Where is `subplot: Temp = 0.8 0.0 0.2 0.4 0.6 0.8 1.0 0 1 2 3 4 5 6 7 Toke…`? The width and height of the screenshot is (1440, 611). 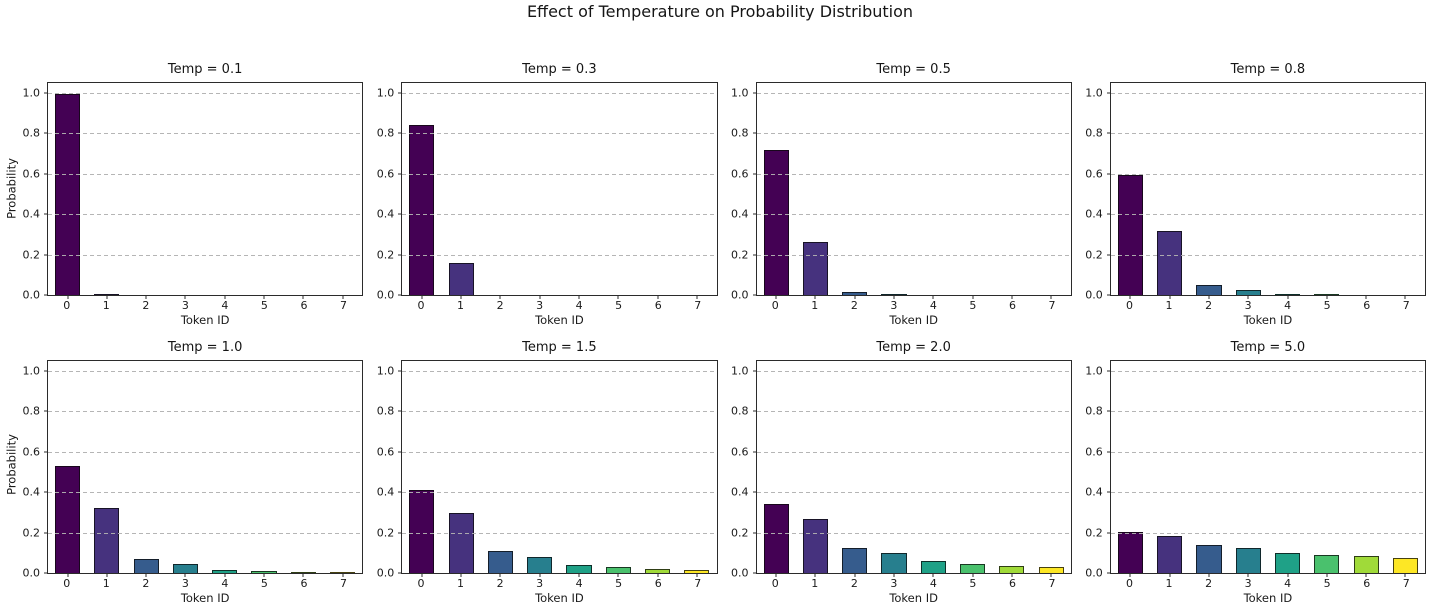 subplot: Temp = 0.8 0.0 0.2 0.4 0.6 0.8 1.0 0 1 2 3 4 5 6 7 Toke… is located at coordinates (1255, 194).